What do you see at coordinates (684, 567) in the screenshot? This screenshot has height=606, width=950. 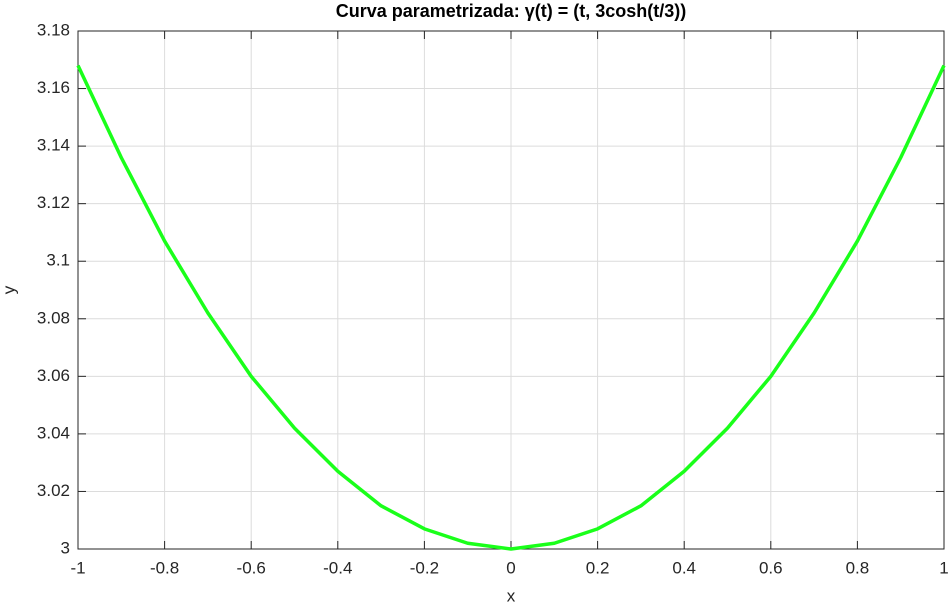 I see `x-tick-label: 0.4` at bounding box center [684, 567].